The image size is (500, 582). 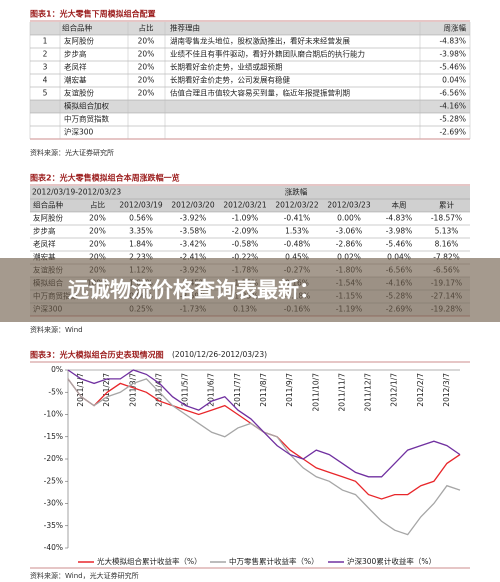 What do you see at coordinates (237, 390) in the screenshot?
I see `x-tick-label: 2011/7/7` at bounding box center [237, 390].